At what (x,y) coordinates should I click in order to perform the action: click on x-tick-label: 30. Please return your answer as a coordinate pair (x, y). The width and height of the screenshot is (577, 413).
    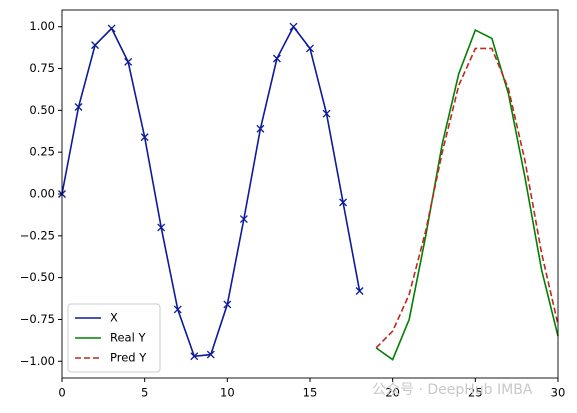
    Looking at the image, I should click on (558, 393).